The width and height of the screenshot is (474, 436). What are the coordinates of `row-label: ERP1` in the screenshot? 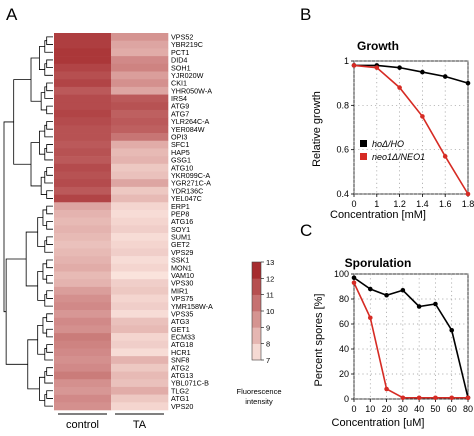 It's located at (180, 206).